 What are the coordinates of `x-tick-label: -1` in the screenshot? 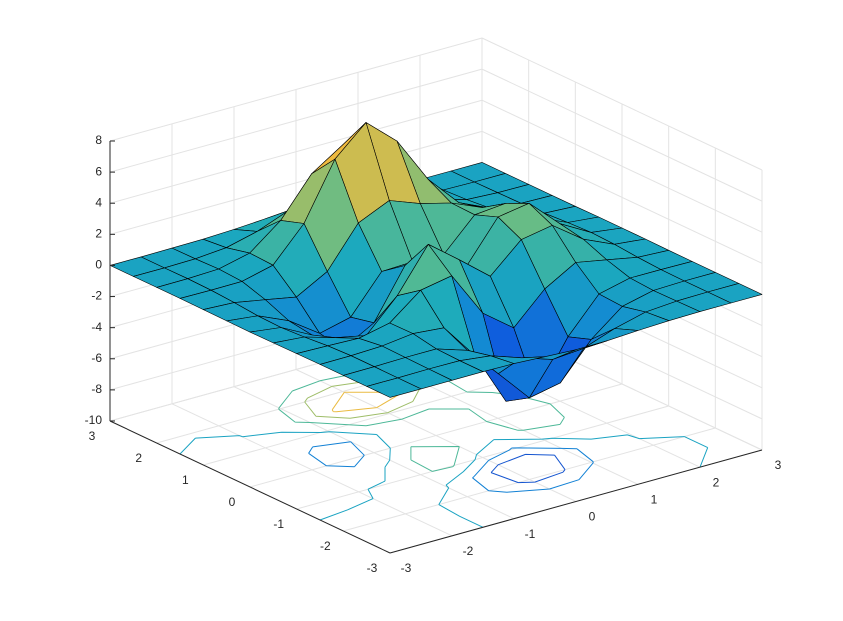 It's located at (530, 534).